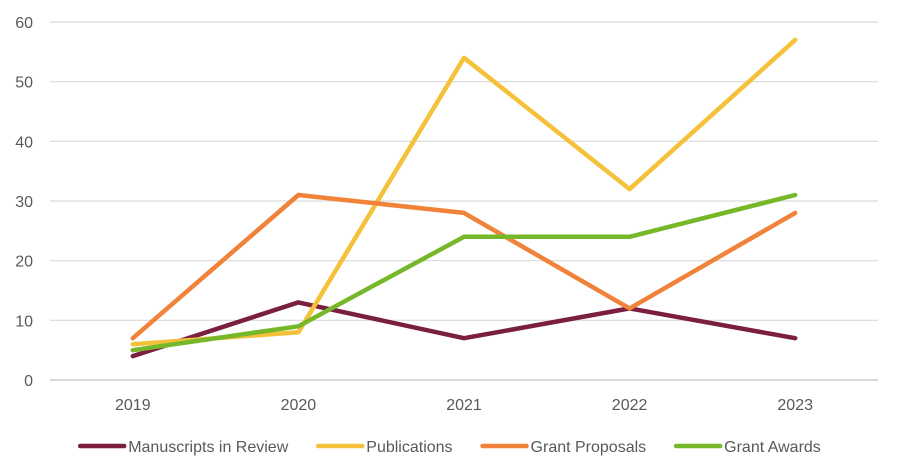  I want to click on x-tick-label: 2019, so click(133, 405).